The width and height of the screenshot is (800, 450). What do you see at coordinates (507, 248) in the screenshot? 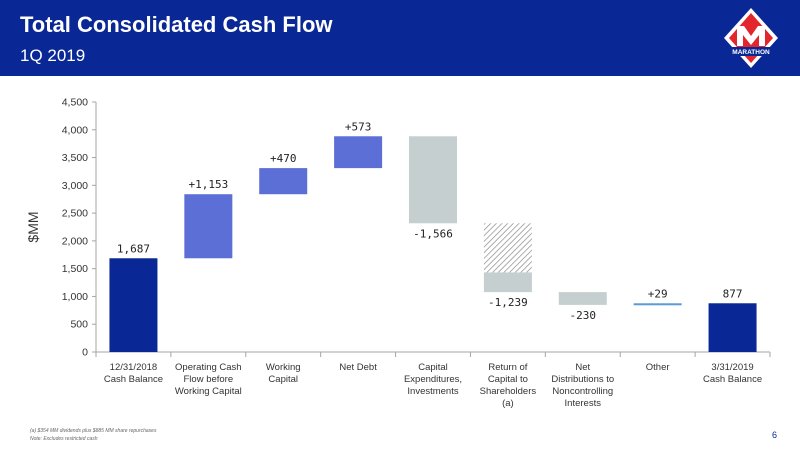
I see `bar-decrease-hatched` at bounding box center [507, 248].